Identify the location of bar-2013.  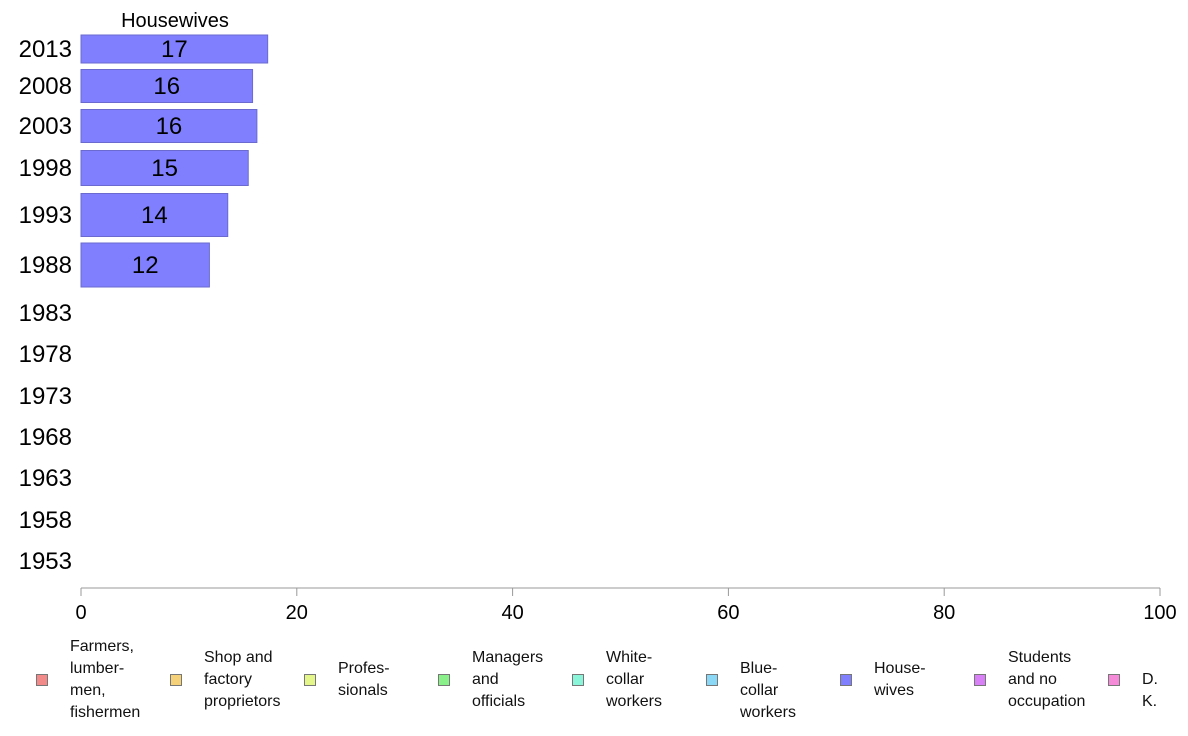
(174, 49).